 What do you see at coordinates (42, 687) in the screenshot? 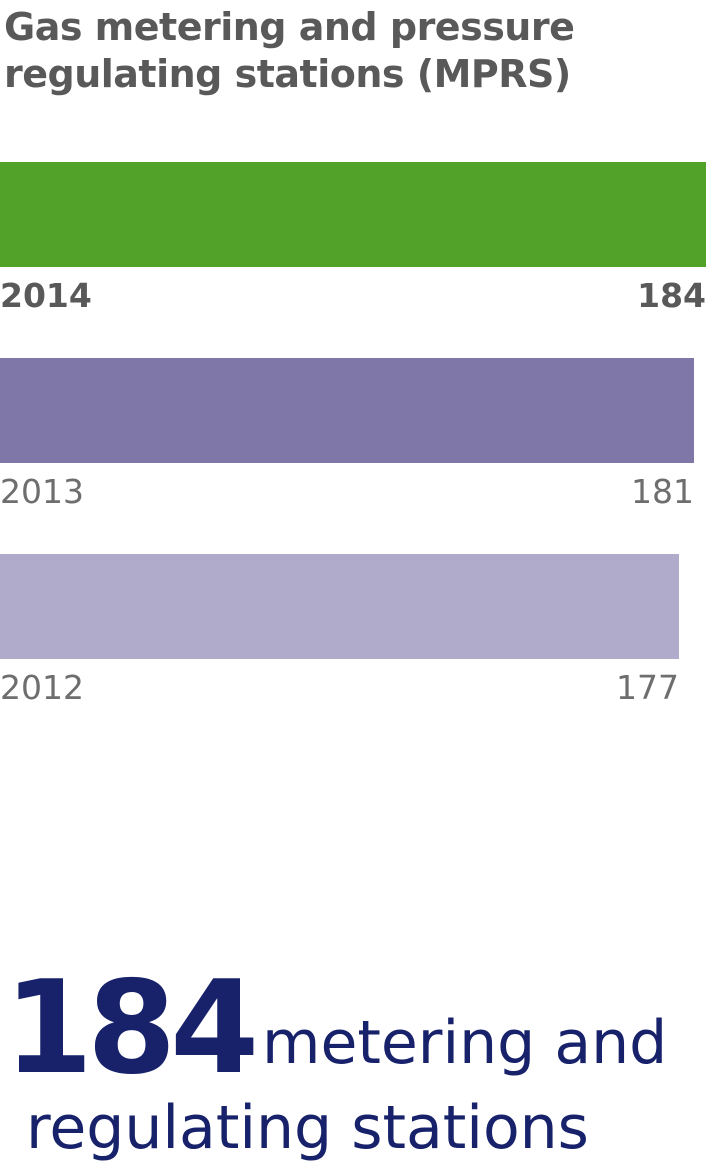
I see `year-label-2012: 2012` at bounding box center [42, 687].